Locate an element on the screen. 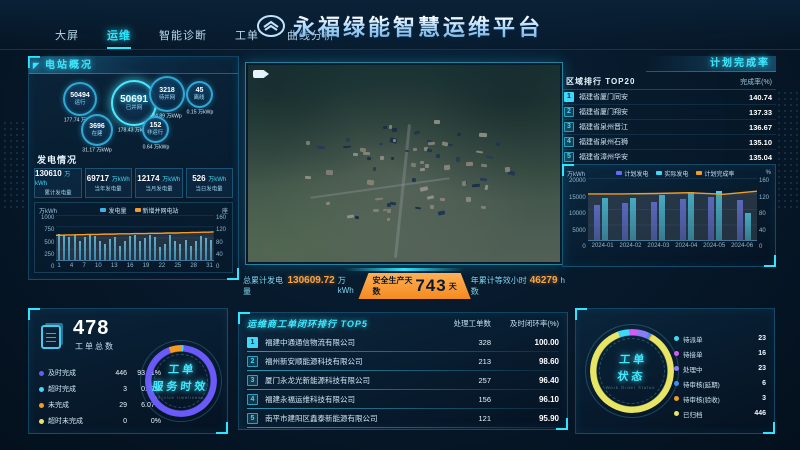 The image size is (800, 450). vendor-ranking-row: 3 厦门永龙光新能源科技有限公司 257 96.40 is located at coordinates (403, 380).